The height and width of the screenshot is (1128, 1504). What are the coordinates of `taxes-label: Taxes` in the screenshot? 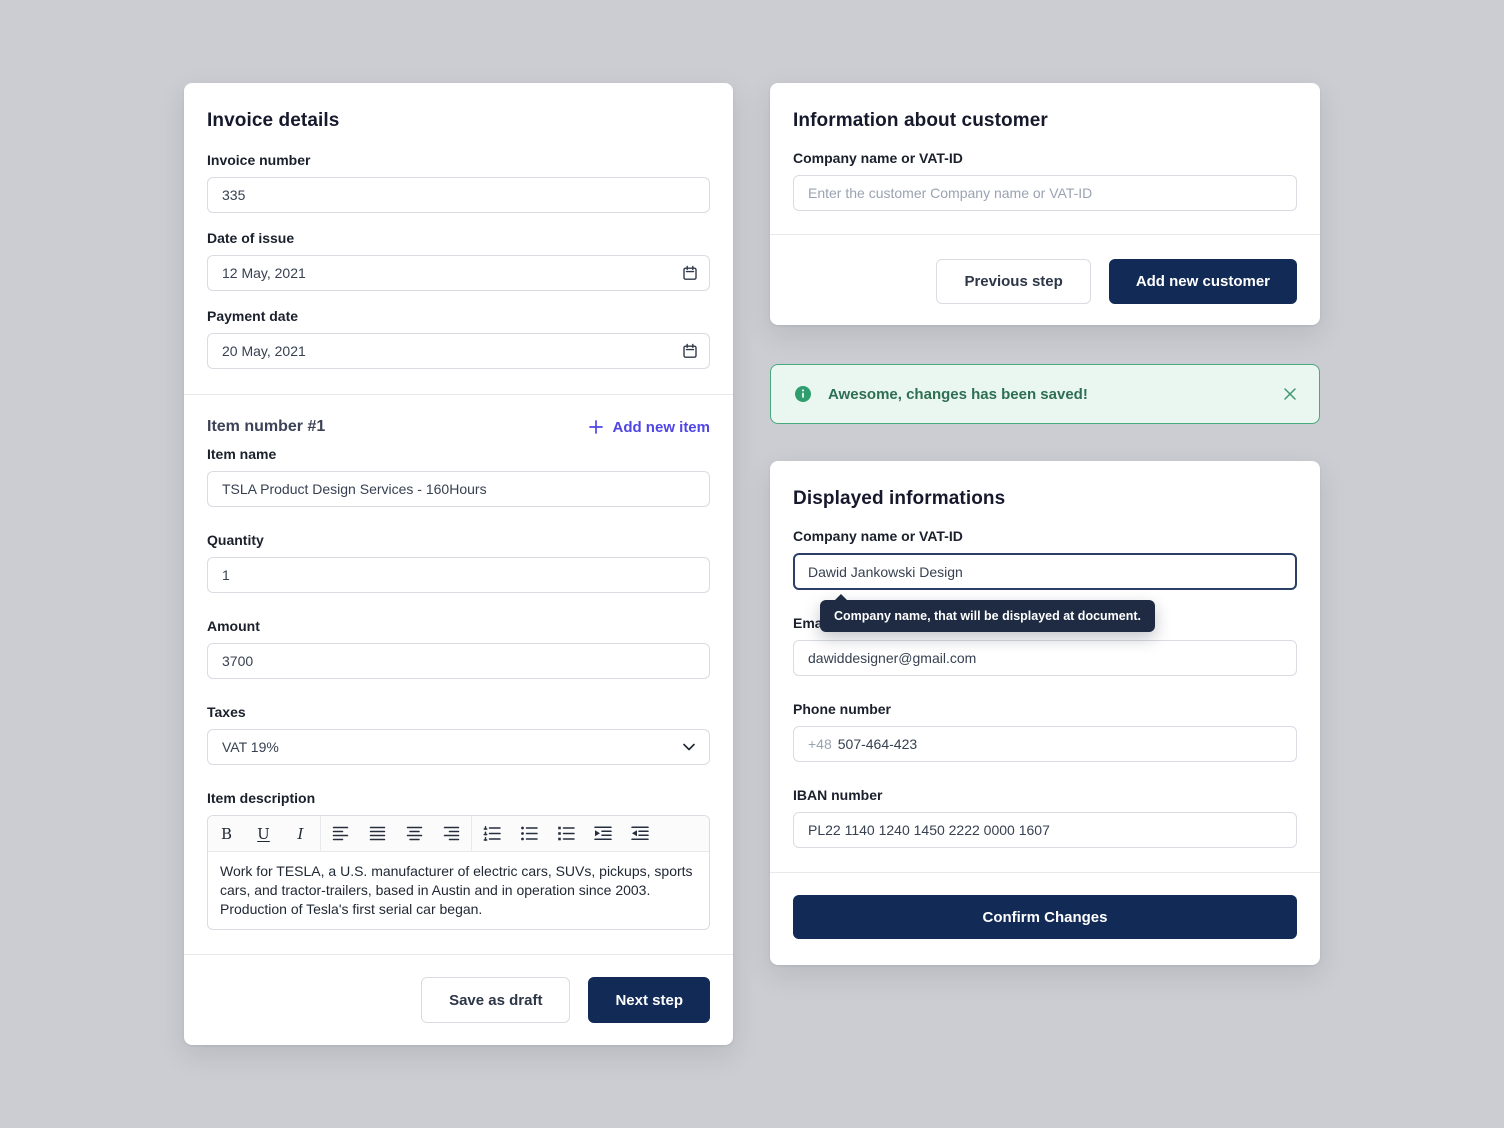 It's located at (226, 712).